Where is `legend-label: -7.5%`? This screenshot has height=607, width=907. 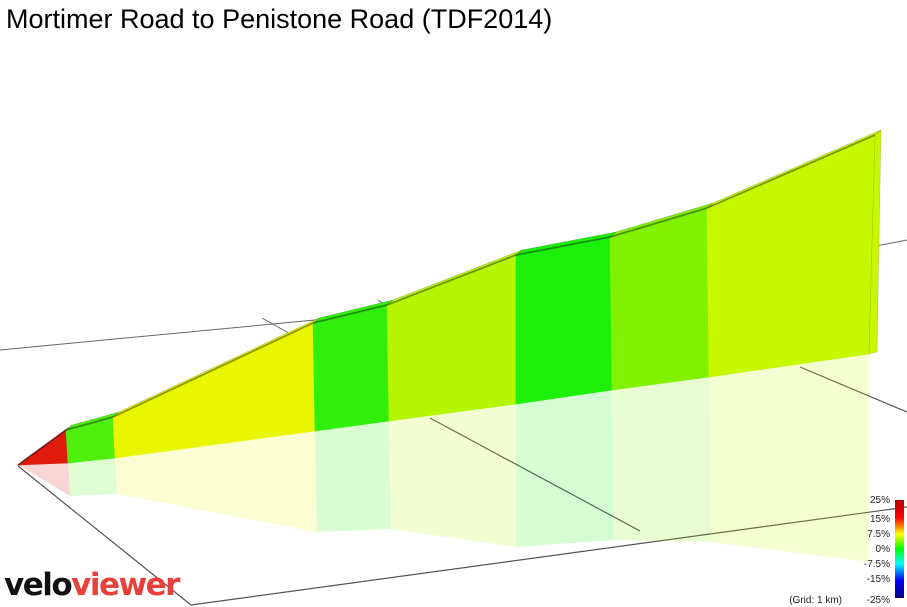
legend-label: -7.5% is located at coordinates (877, 564).